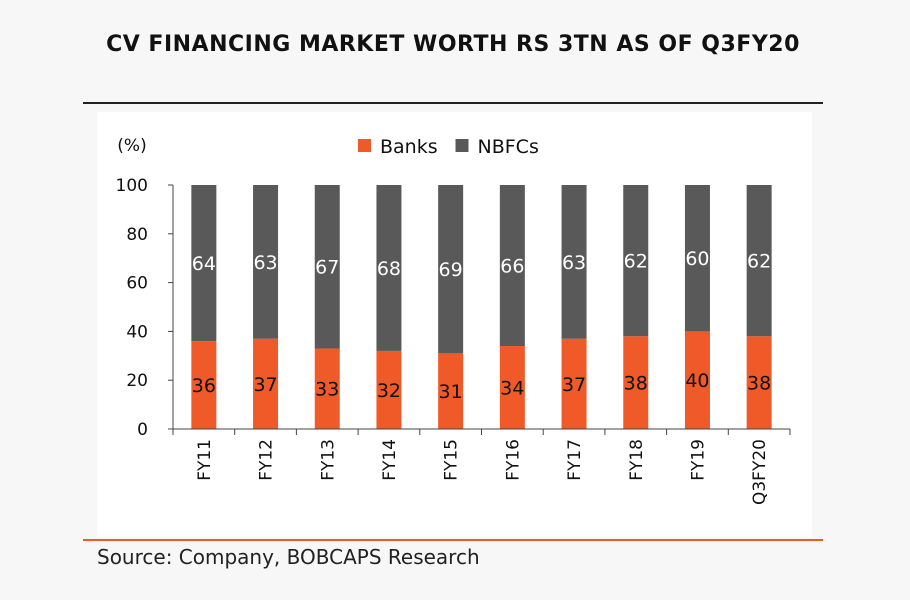 Image resolution: width=910 pixels, height=600 pixels. I want to click on bar-banks-q3fy20, so click(759, 382).